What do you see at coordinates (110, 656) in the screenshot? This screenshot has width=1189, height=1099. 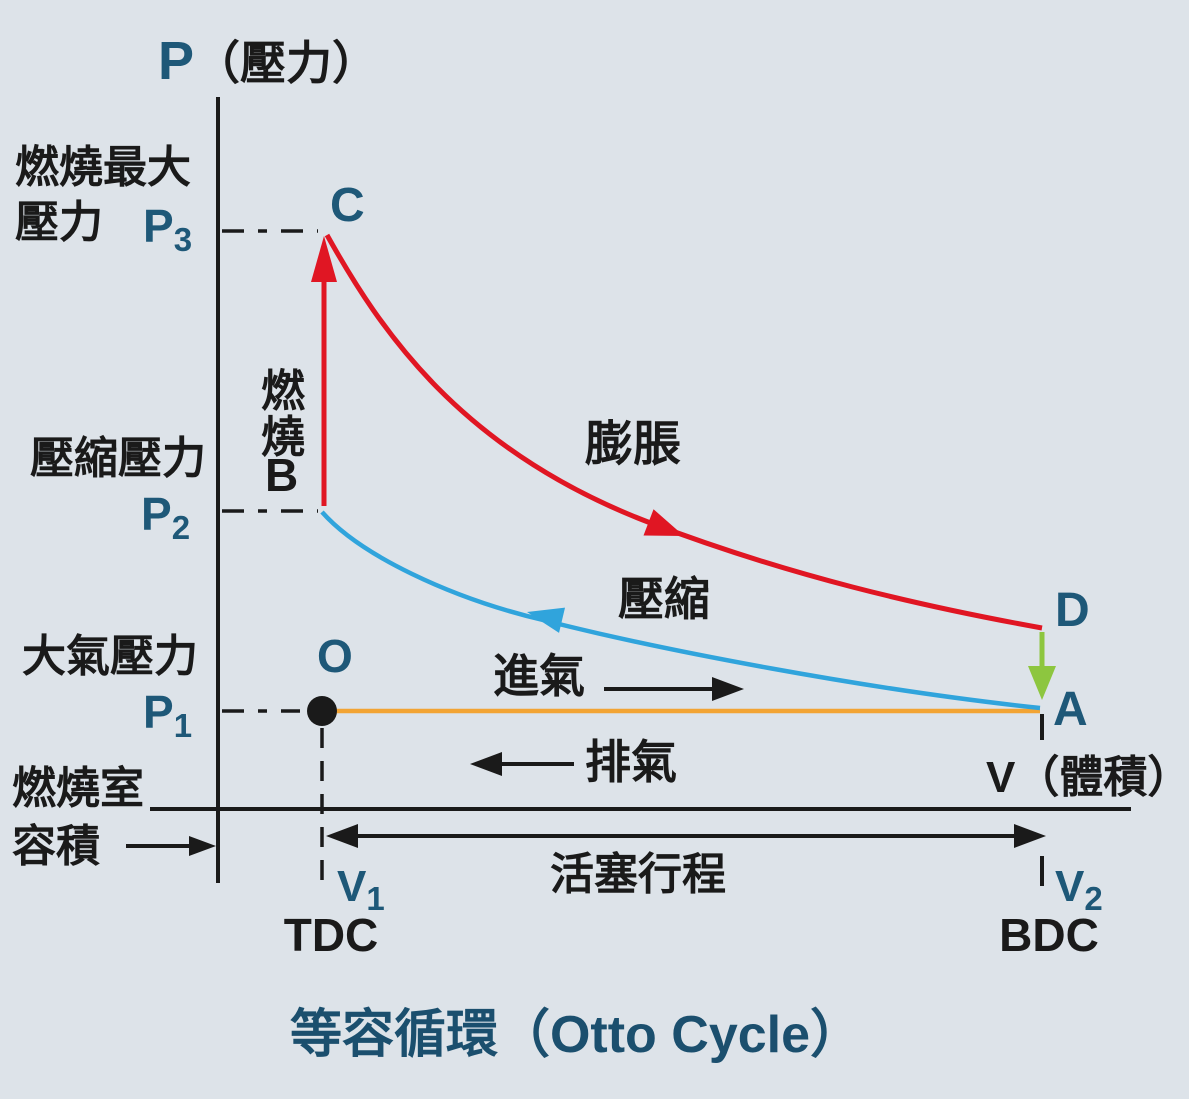 I see `atmospheric-pressure-label: 大氣壓力` at bounding box center [110, 656].